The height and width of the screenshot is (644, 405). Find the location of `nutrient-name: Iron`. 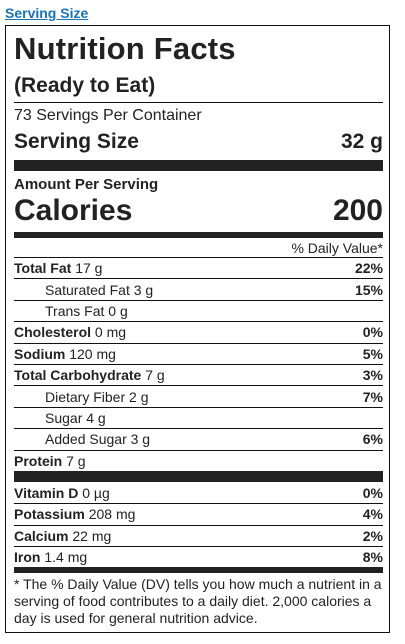

nutrient-name: Iron is located at coordinates (27, 557).